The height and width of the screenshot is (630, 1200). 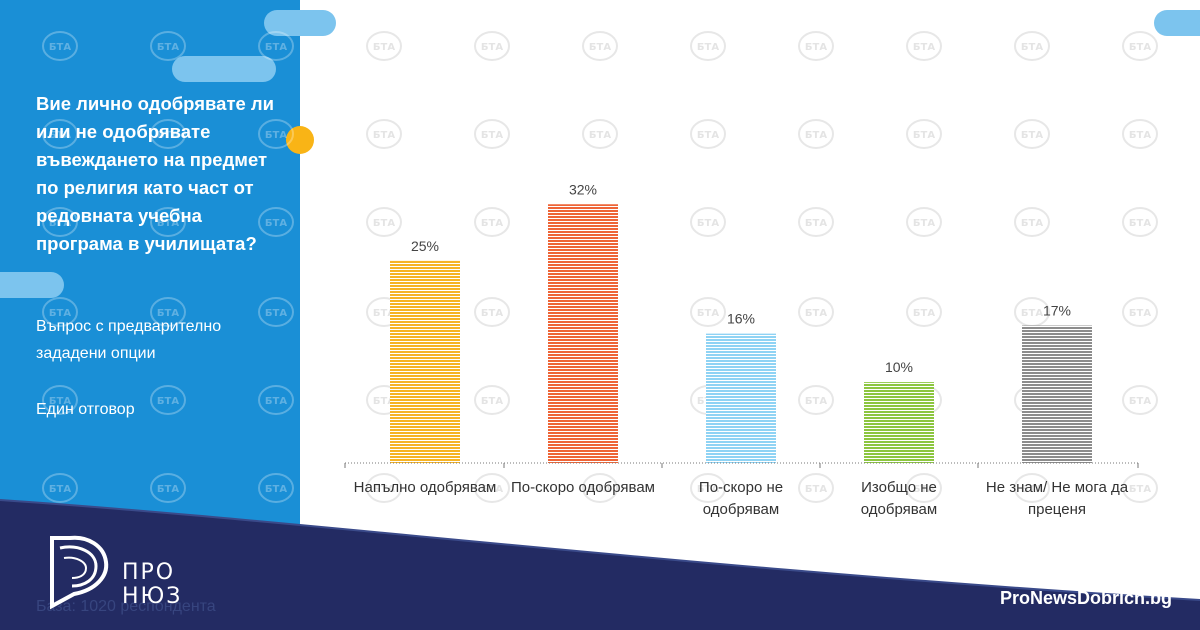 I want to click on respondents-note: База: 1020 респондента, so click(x=126, y=606).